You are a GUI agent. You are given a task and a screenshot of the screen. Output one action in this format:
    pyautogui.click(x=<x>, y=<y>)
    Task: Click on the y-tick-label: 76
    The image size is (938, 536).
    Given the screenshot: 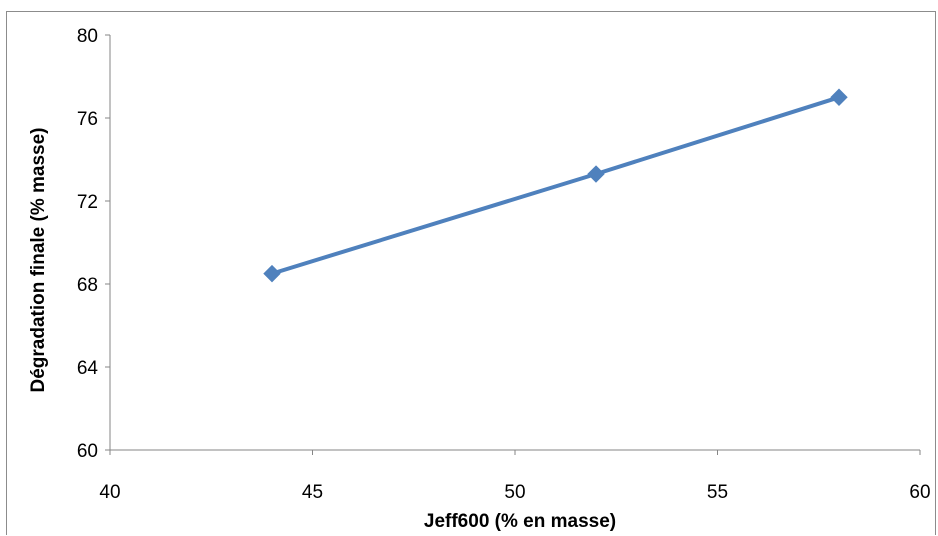 What is the action you would take?
    pyautogui.click(x=87, y=119)
    